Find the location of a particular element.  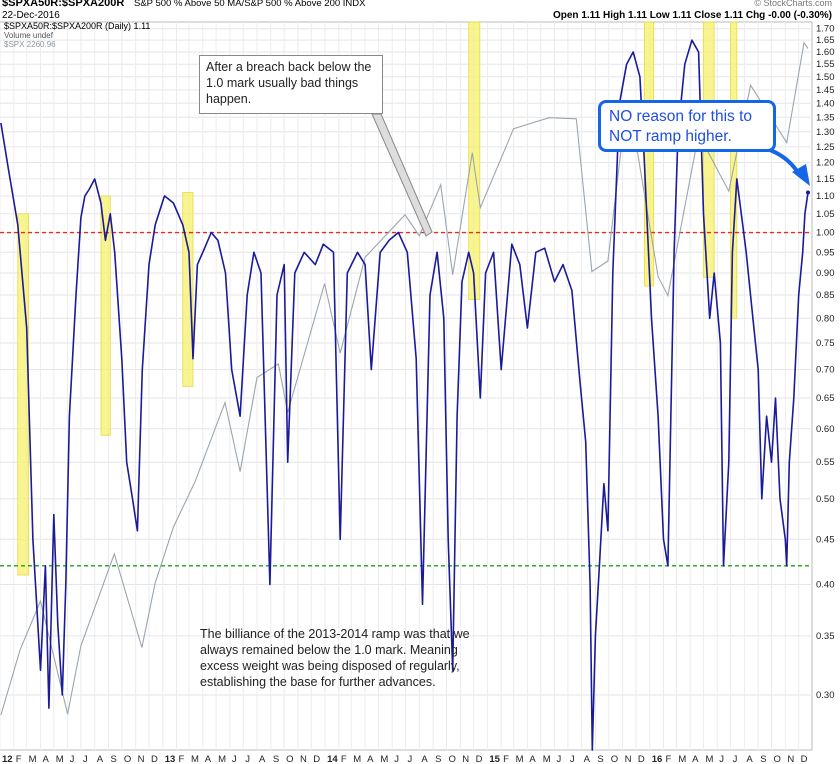

y-tick-label: 1.50 is located at coordinates (825, 77).